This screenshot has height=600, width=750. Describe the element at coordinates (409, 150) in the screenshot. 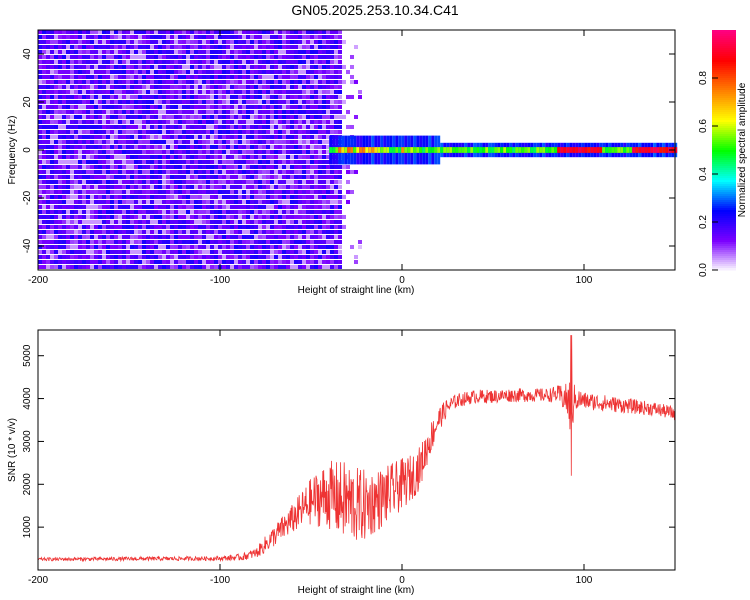

I see `signal-band-core` at that location.